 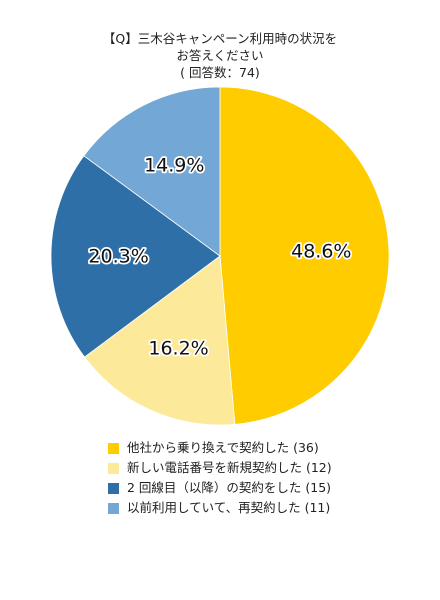 I want to click on legend-label: 2 回線目（以降）の契約をした (15), so click(x=229, y=487).